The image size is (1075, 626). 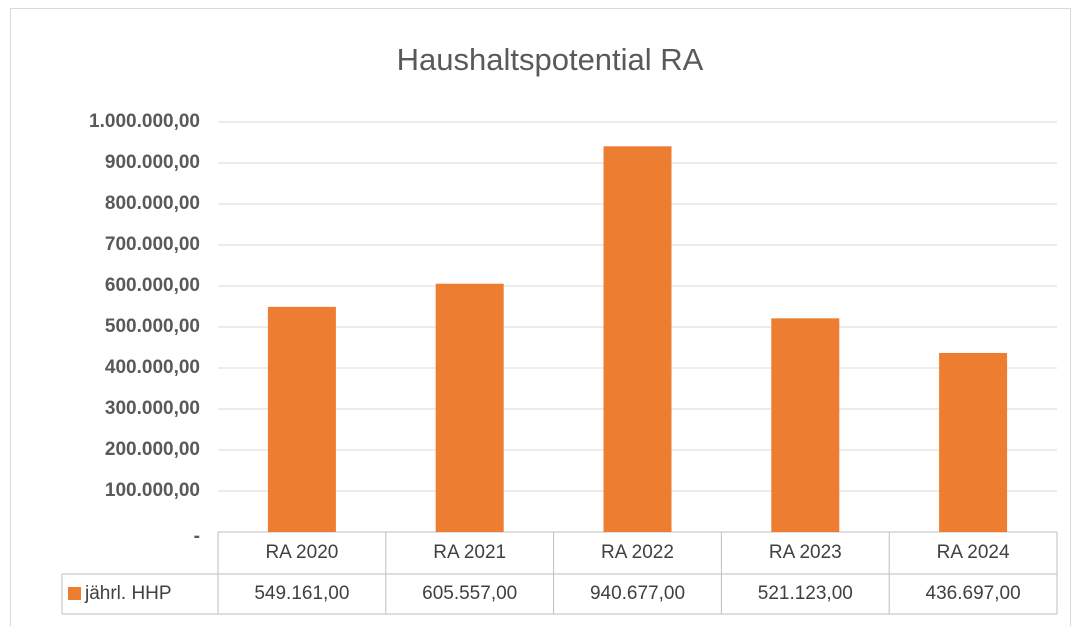 I want to click on table-value: 940.677,00, so click(x=637, y=593).